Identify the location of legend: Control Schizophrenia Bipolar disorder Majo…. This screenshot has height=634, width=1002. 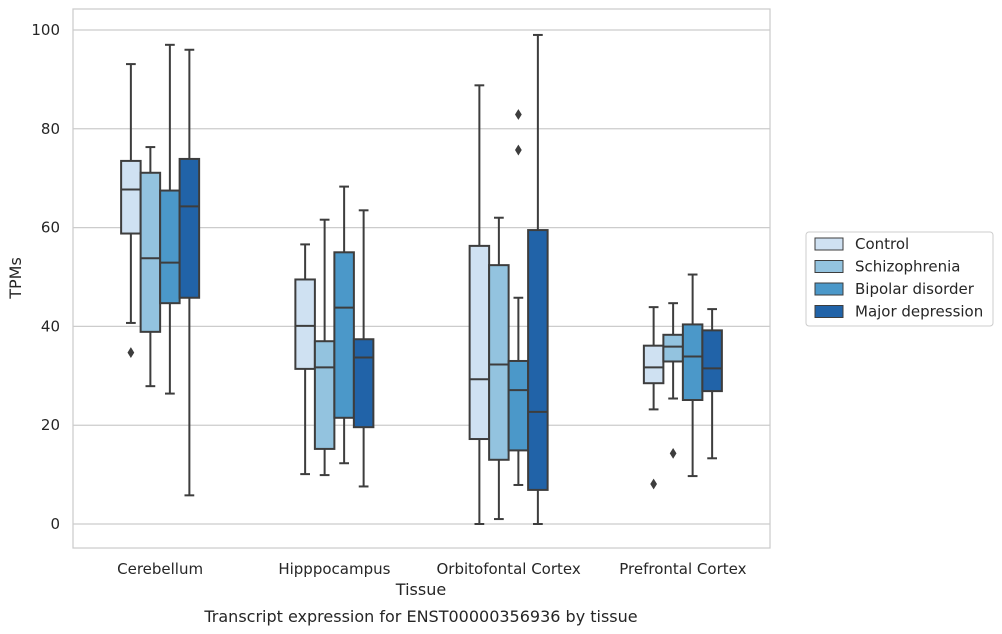
(899, 279).